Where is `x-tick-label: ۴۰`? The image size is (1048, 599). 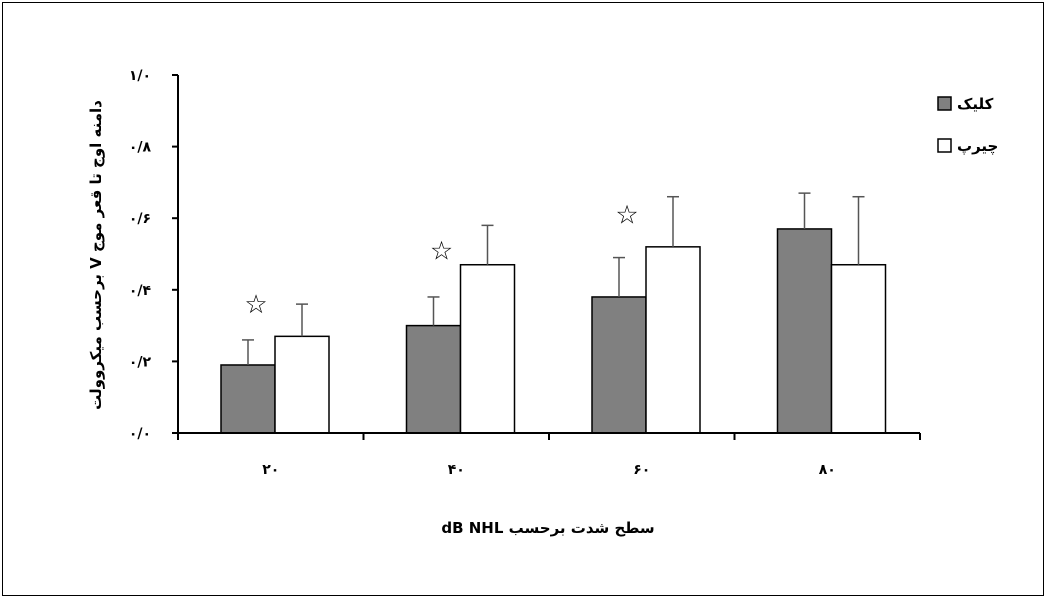 x-tick-label: ۴۰ is located at coordinates (456, 470).